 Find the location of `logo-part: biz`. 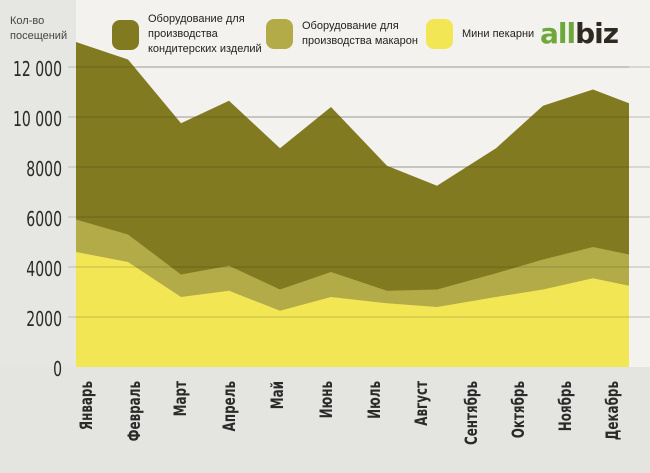

logo-part: biz is located at coordinates (597, 33).